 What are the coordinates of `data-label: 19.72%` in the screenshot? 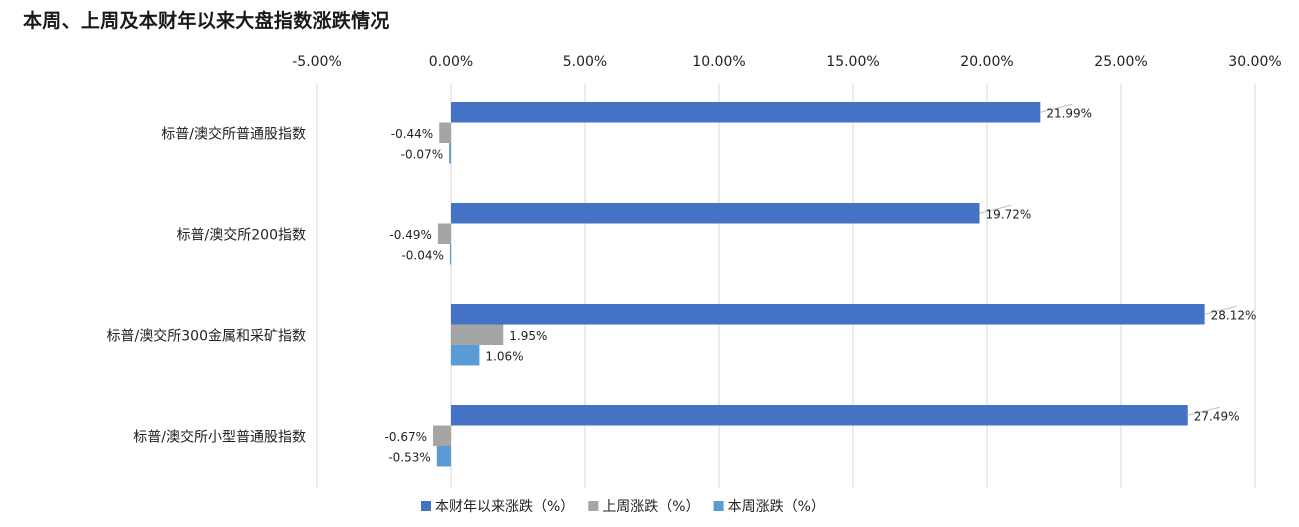 It's located at (1008, 214).